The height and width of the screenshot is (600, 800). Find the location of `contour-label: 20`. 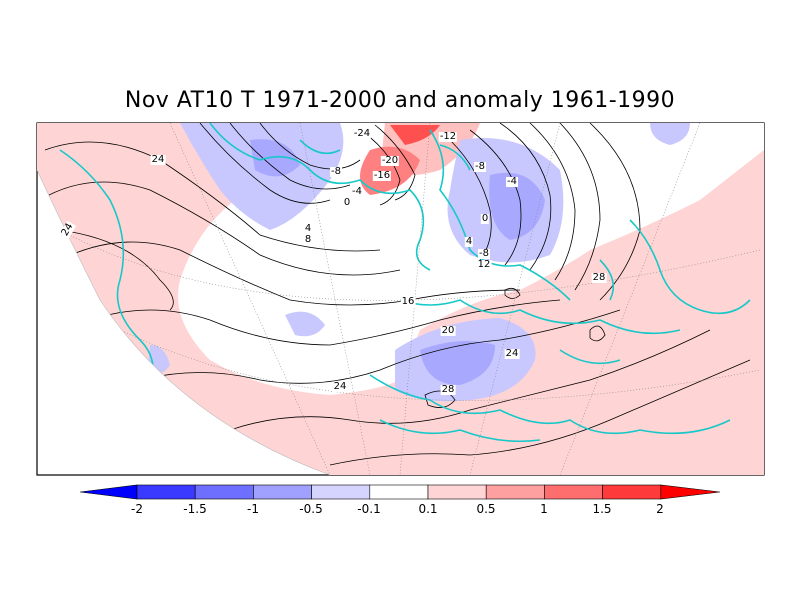

contour-label: 20 is located at coordinates (448, 330).